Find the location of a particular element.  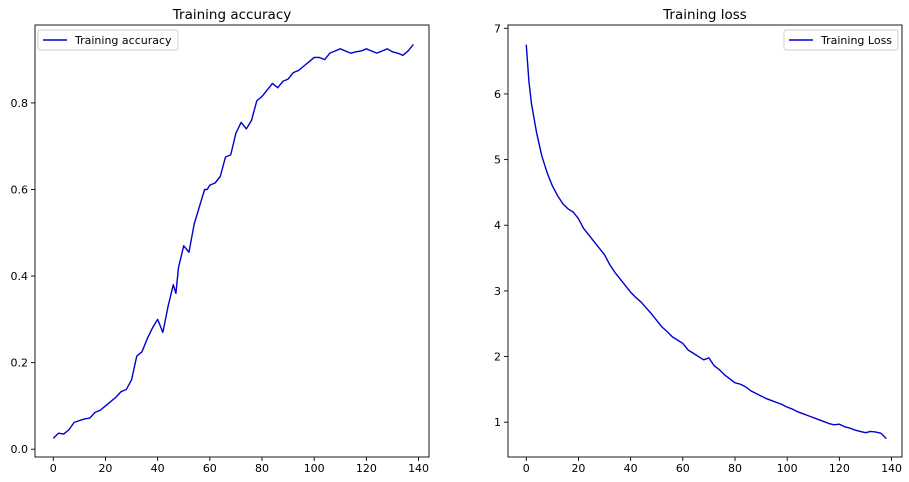

accuracy-x-tick-label-0: 0 is located at coordinates (53, 468).